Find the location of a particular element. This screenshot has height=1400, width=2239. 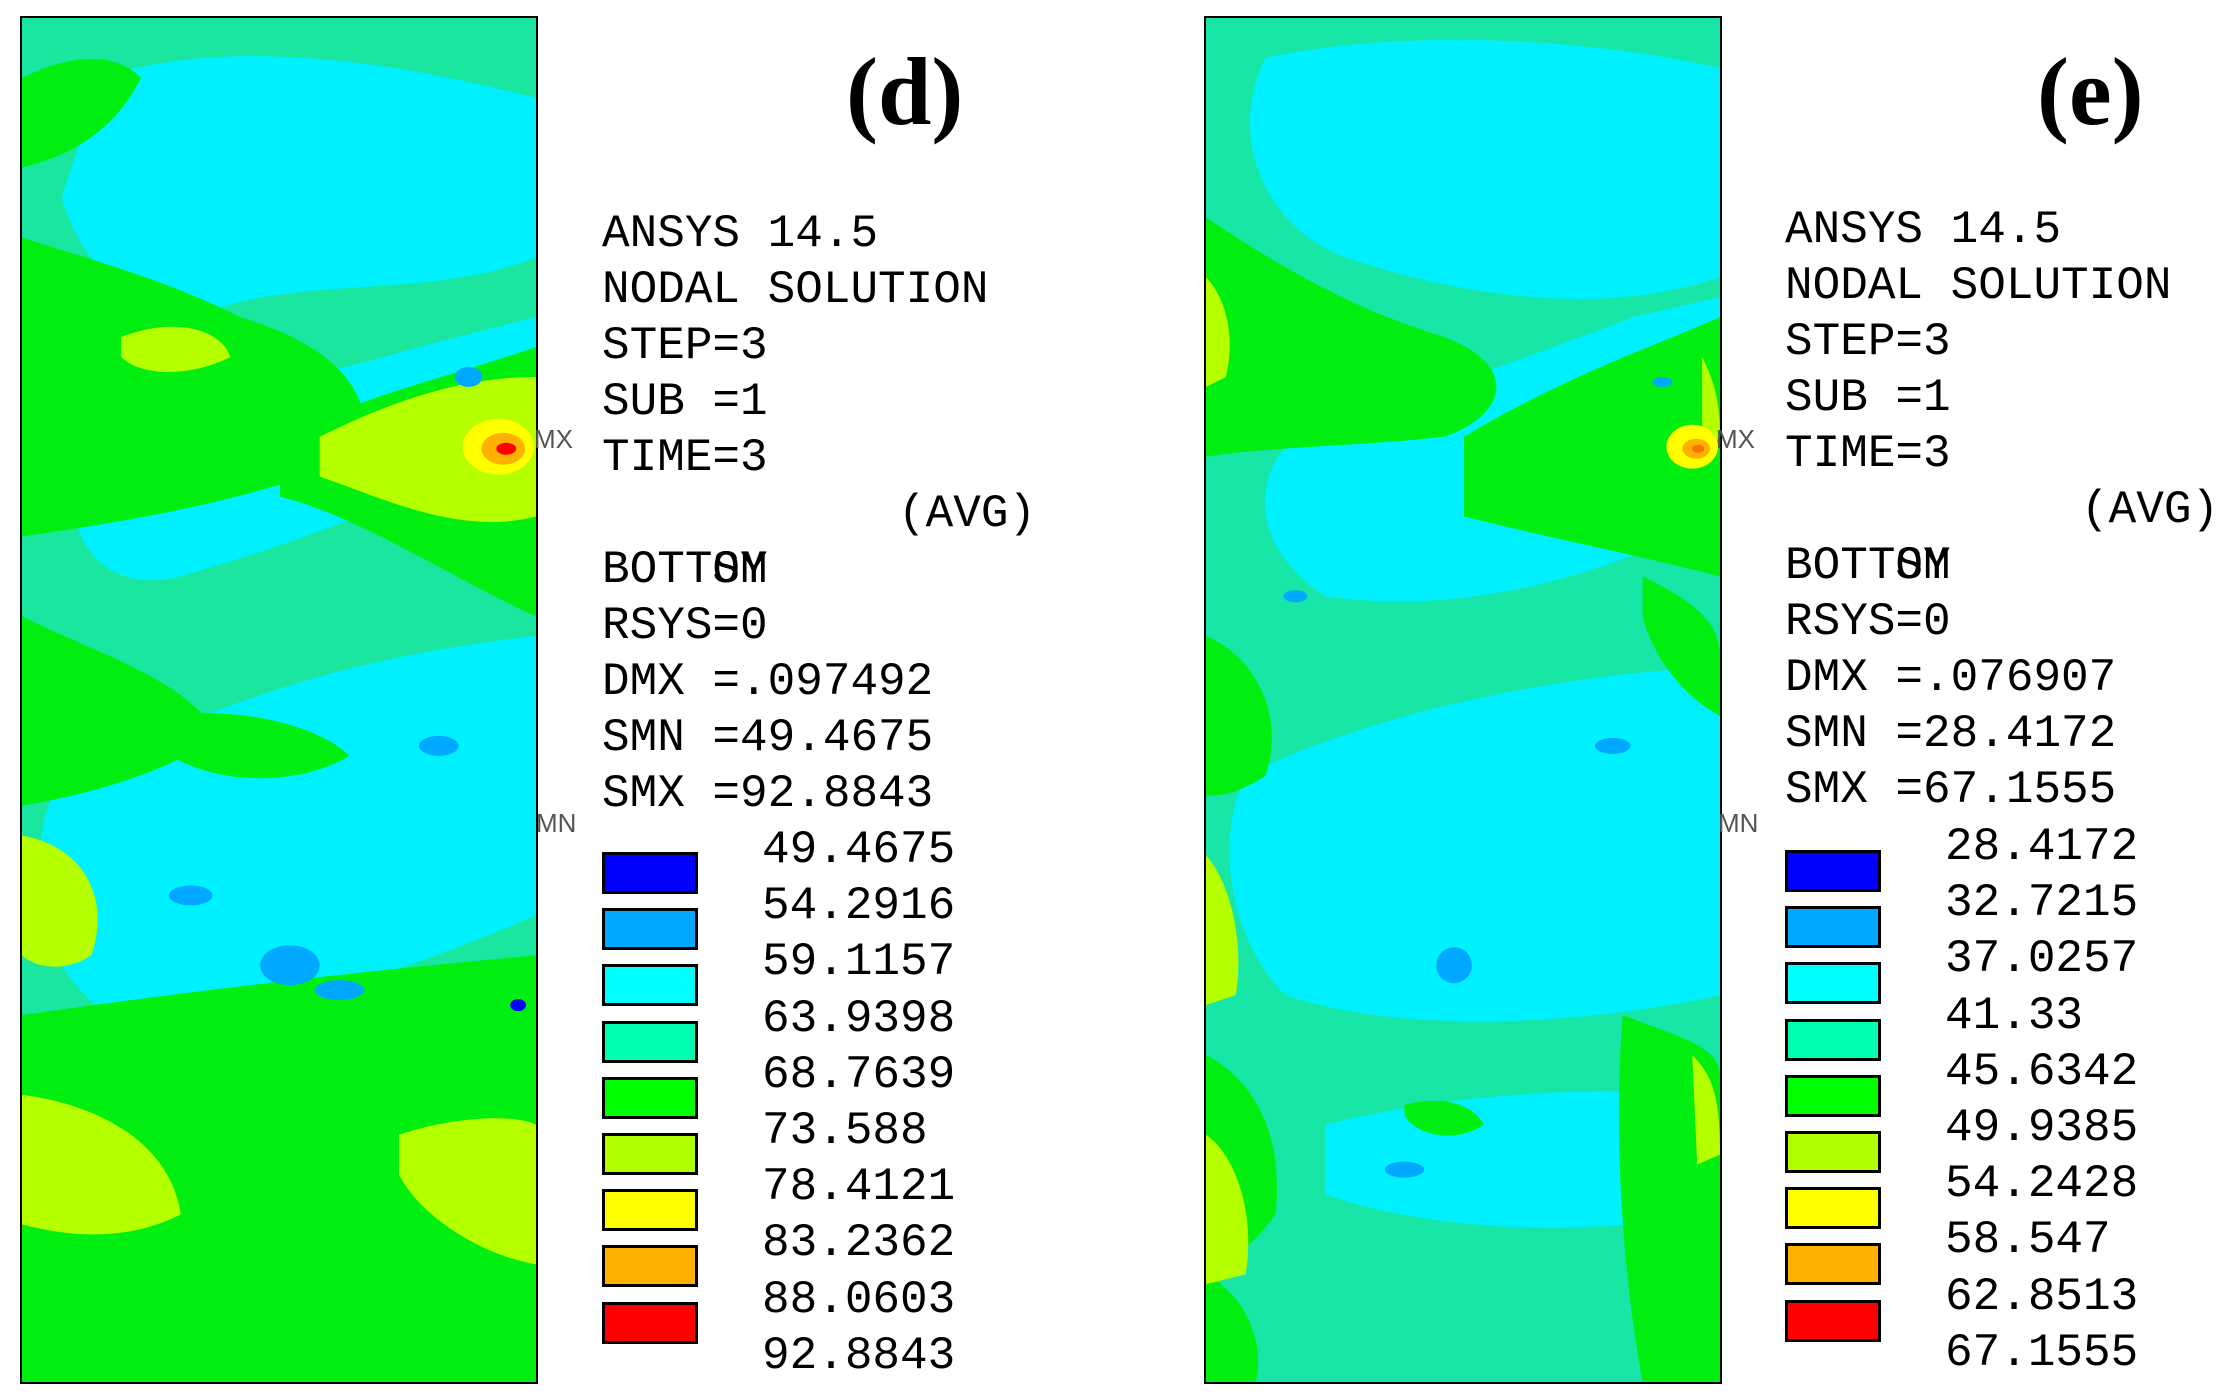

panel-label-e: (e) is located at coordinates (2090, 91).